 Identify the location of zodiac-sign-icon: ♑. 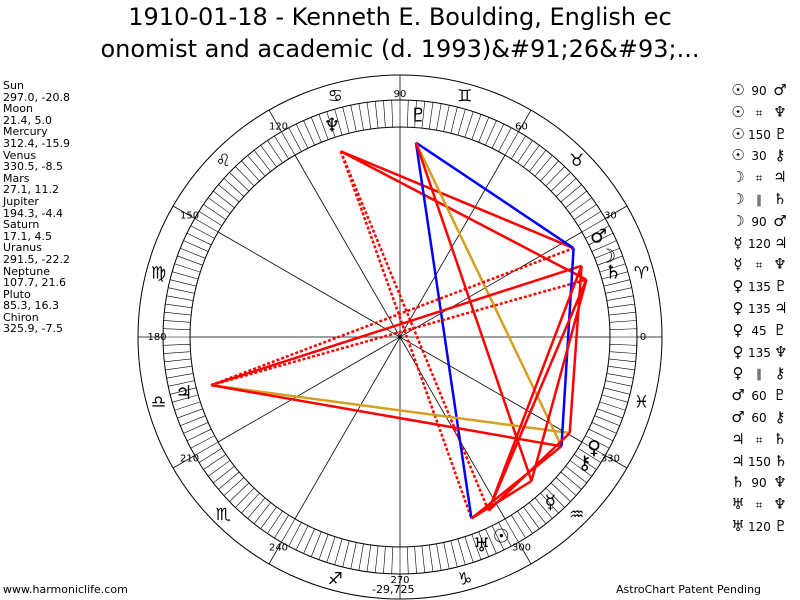
(464, 579).